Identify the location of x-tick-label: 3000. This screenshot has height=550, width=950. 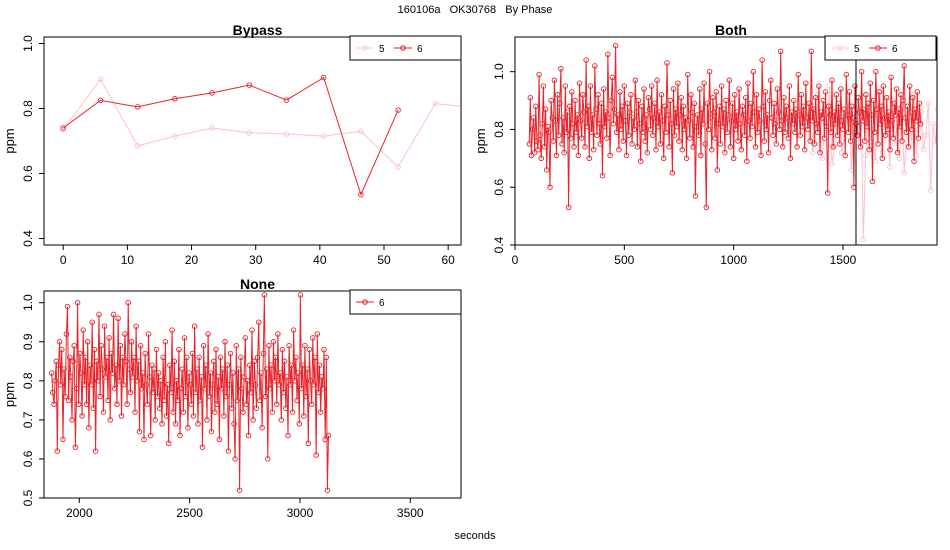
(300, 513).